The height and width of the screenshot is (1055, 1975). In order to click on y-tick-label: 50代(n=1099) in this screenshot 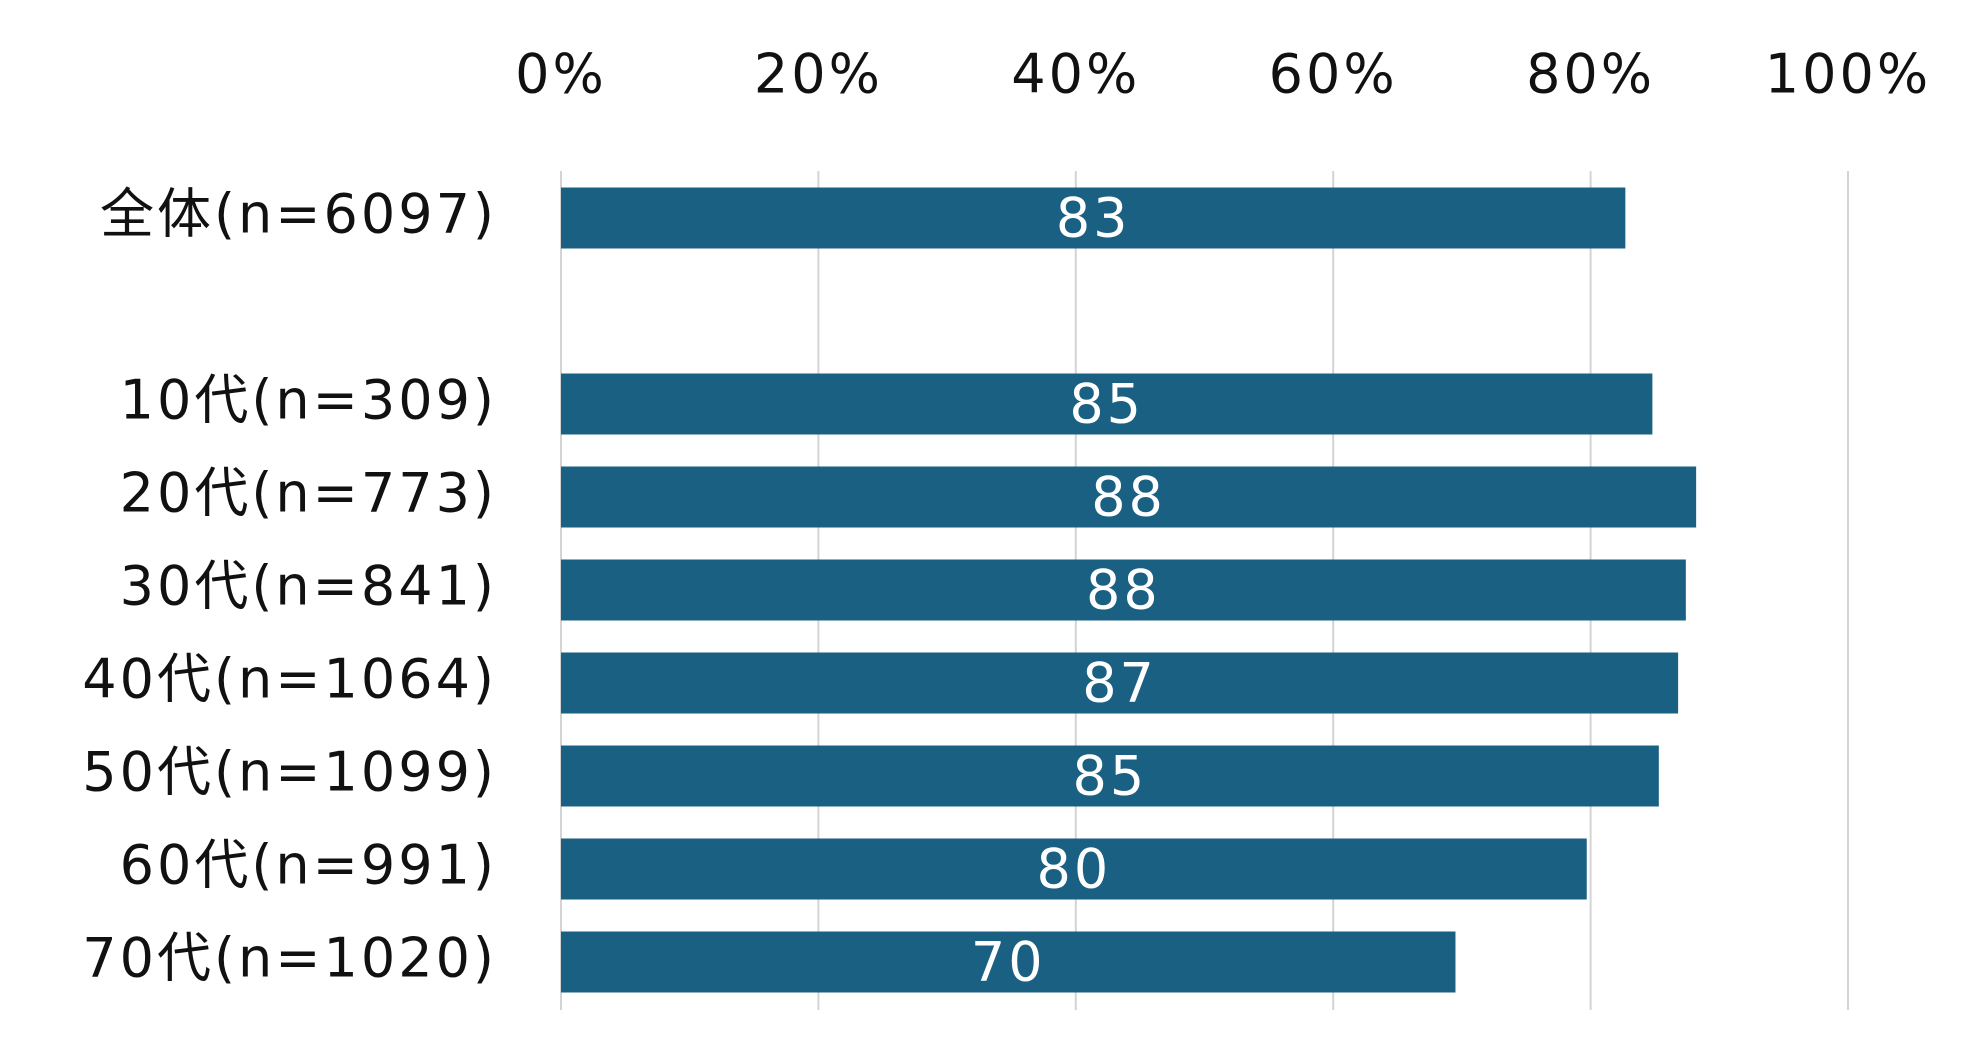, I will do `click(289, 772)`.